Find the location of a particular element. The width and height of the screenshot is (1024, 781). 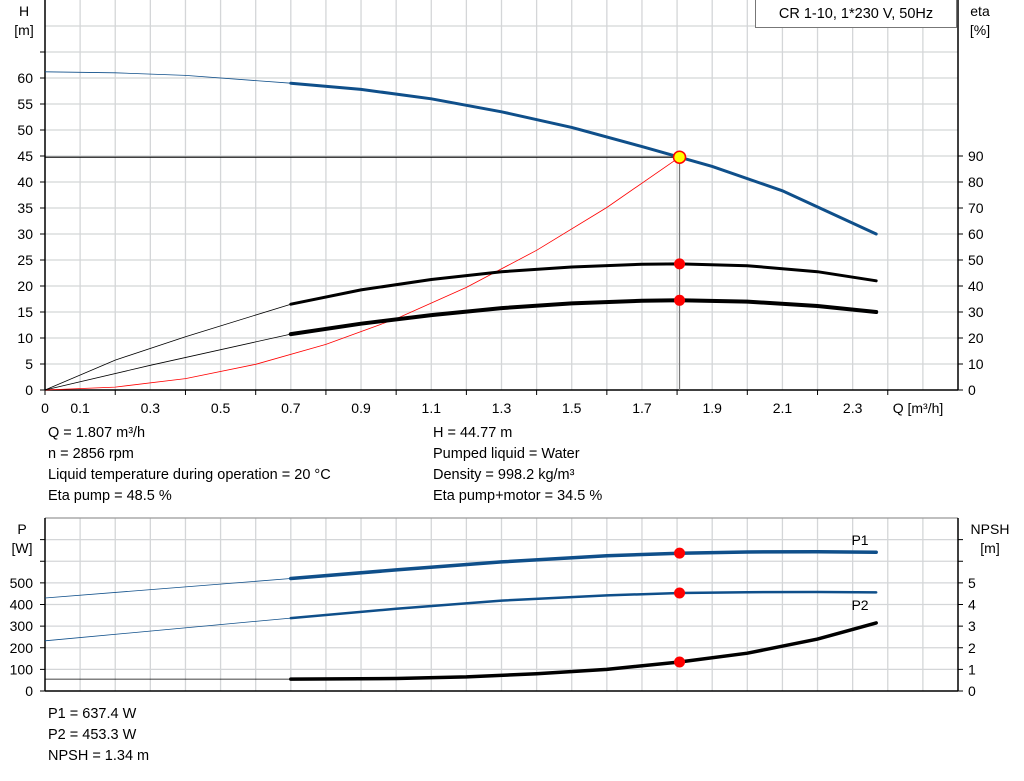

y2-tick-label: 40 is located at coordinates (976, 286).